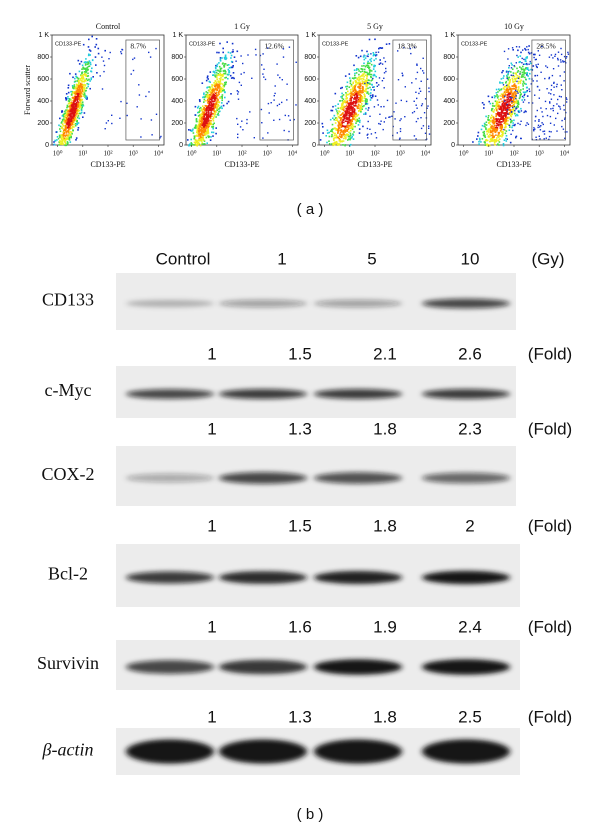 The height and width of the screenshot is (833, 600). Describe the element at coordinates (470, 626) in the screenshot. I see `fold-value: 2.4` at that location.